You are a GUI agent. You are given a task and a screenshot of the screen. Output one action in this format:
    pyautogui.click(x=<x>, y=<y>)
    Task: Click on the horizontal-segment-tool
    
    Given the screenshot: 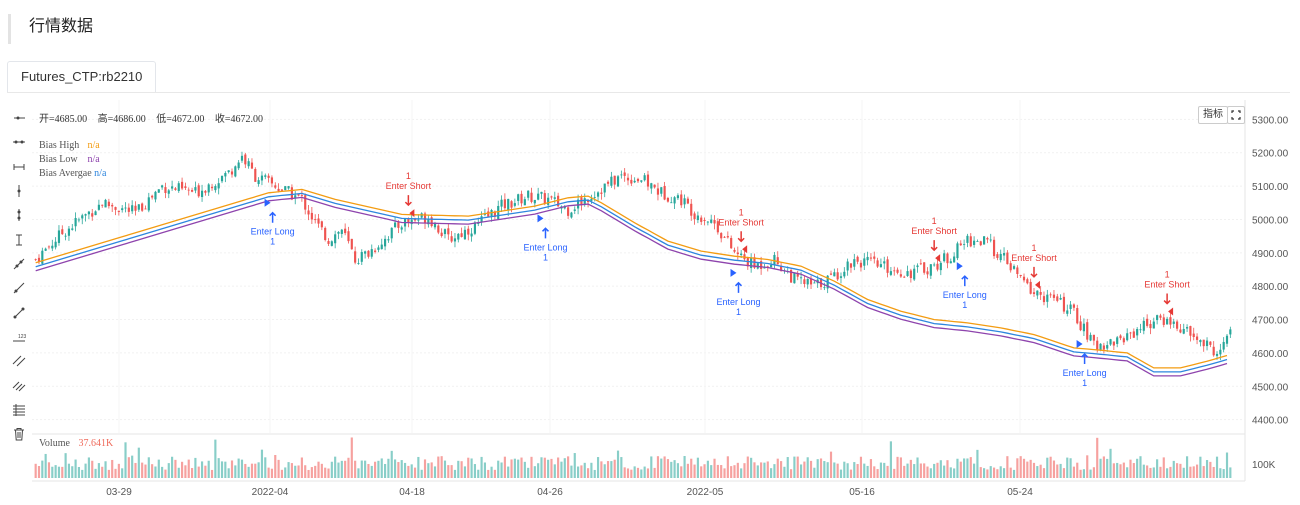 What is the action you would take?
    pyautogui.click(x=19, y=167)
    